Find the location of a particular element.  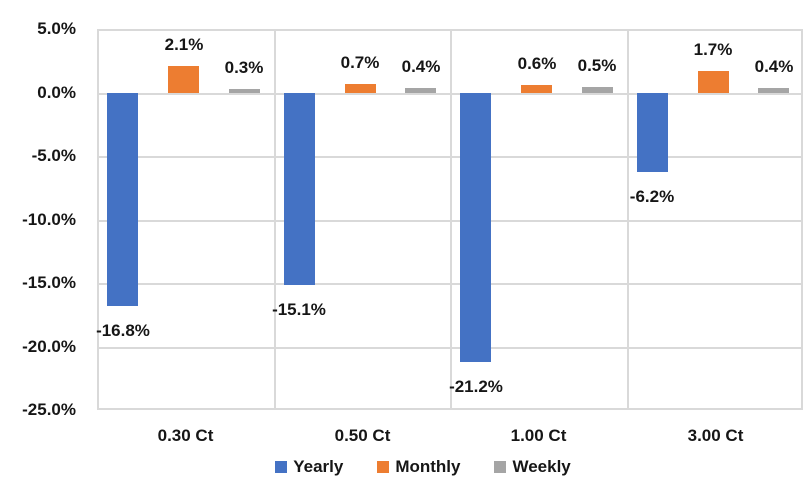

legend-swatch-yearly is located at coordinates (281, 467).